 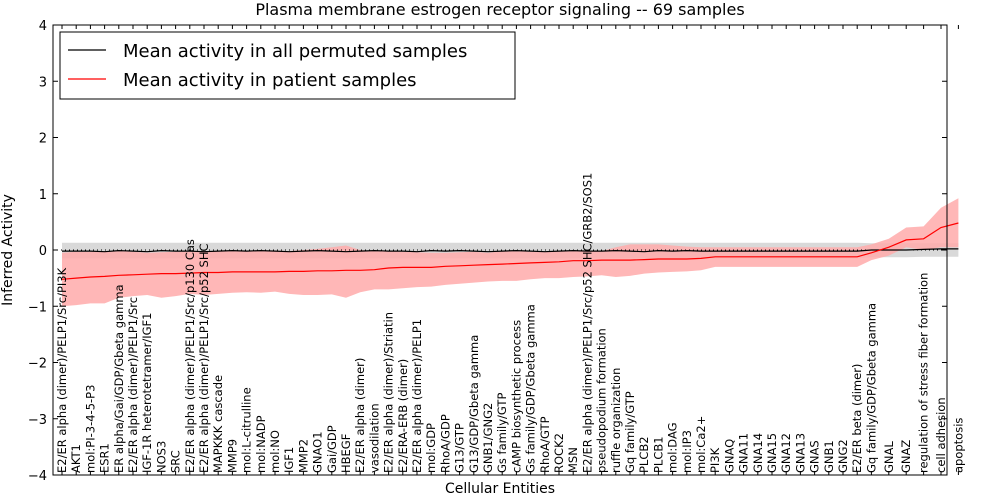 I want to click on y-tick-label: −2, so click(x=37, y=364).